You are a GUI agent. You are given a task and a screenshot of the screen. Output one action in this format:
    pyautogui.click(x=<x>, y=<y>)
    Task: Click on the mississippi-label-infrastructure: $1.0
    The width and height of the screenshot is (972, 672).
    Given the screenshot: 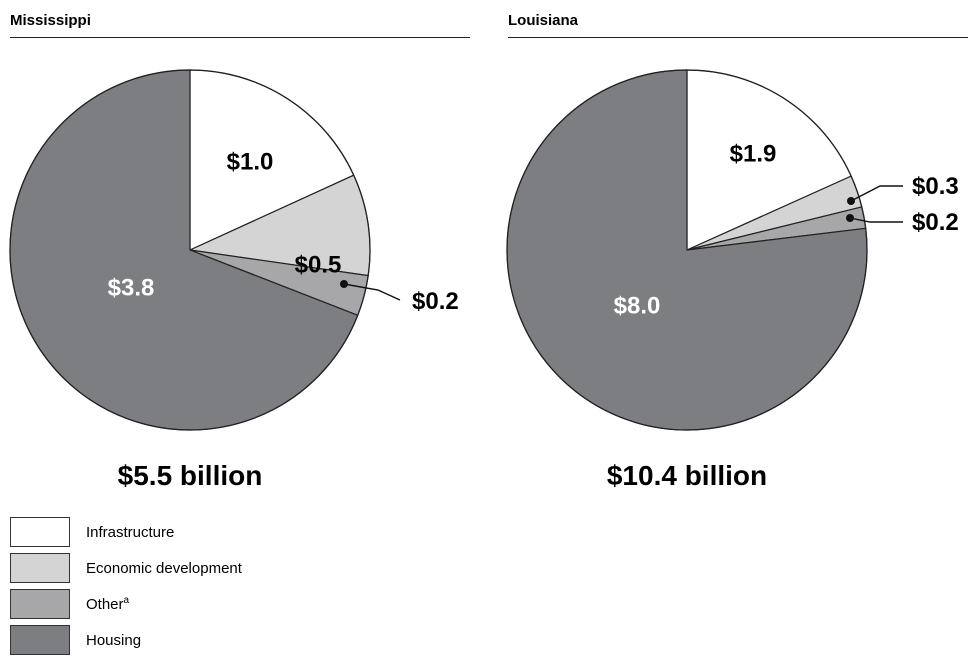 What is the action you would take?
    pyautogui.click(x=250, y=161)
    